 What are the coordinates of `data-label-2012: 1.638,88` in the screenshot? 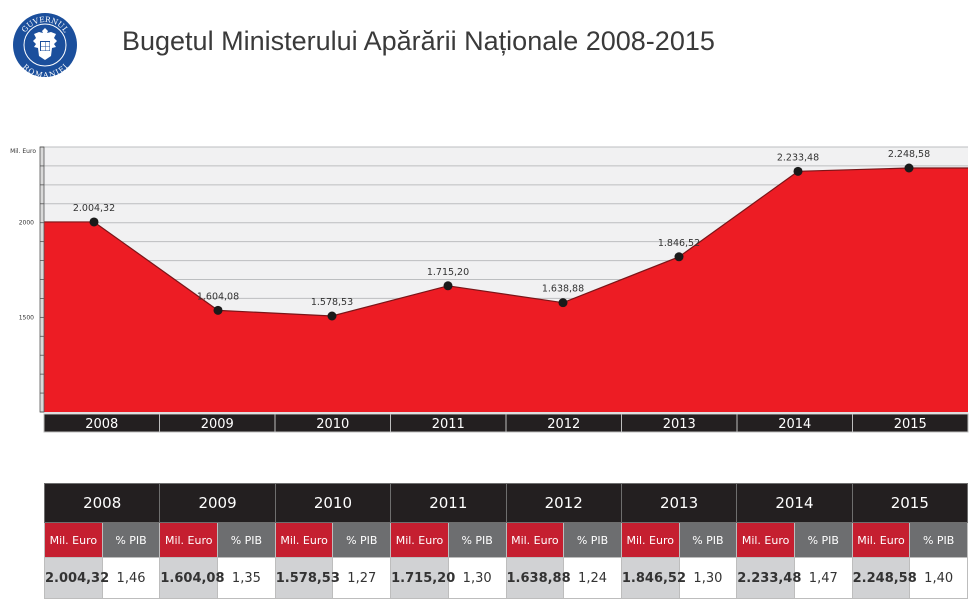 It's located at (563, 289).